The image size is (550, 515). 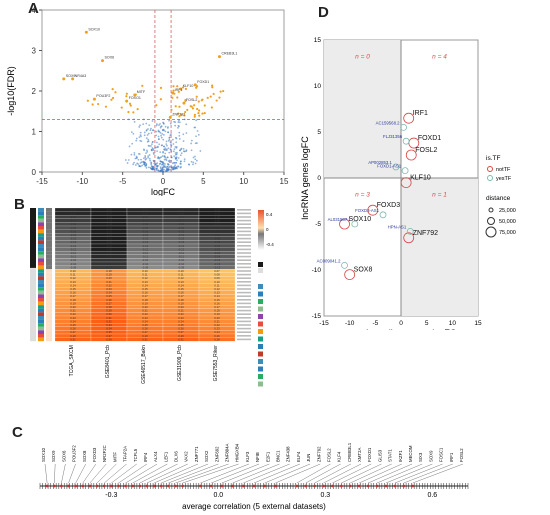 I want to click on data-point, so click(x=409, y=238).